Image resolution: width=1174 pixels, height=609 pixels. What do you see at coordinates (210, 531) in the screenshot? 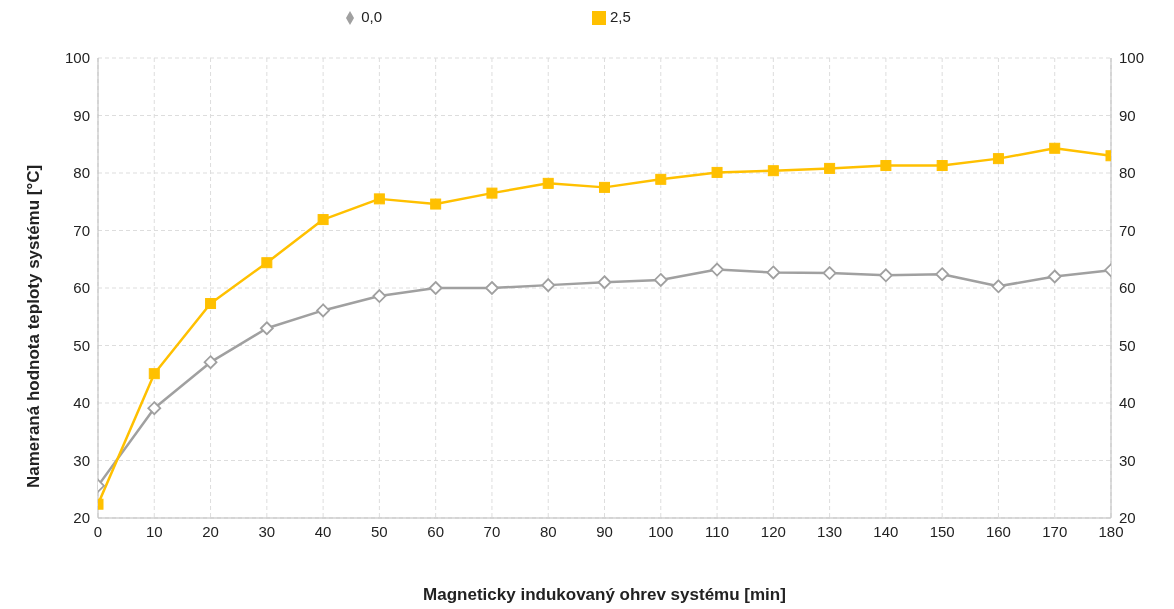
I see `x-tick-label: 20` at bounding box center [210, 531].